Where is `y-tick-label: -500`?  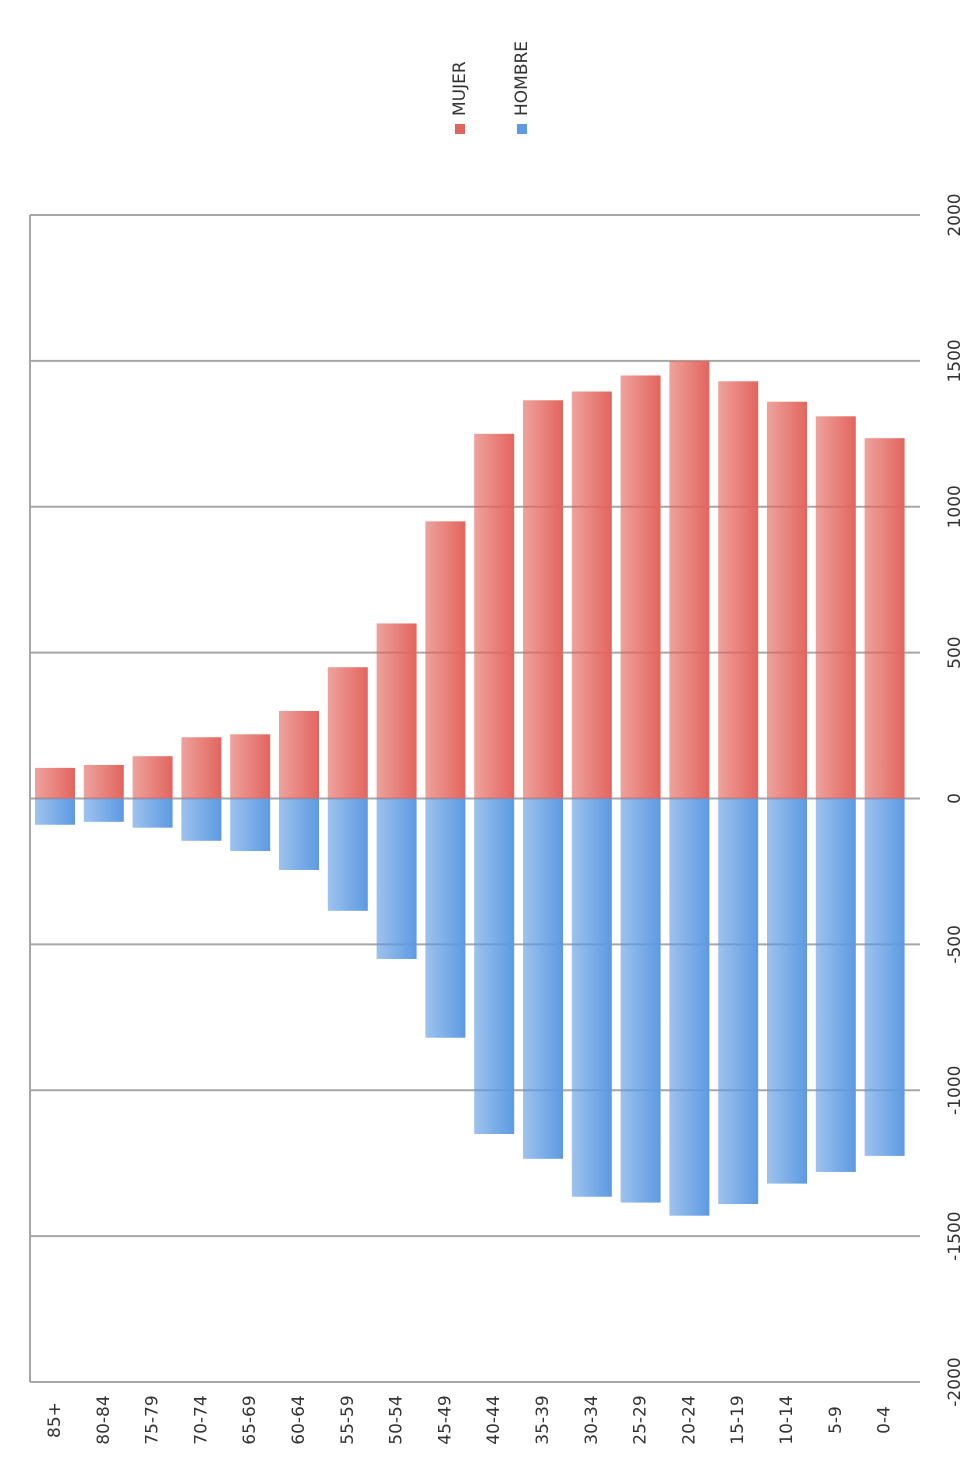
y-tick-label: -500 is located at coordinates (955, 944).